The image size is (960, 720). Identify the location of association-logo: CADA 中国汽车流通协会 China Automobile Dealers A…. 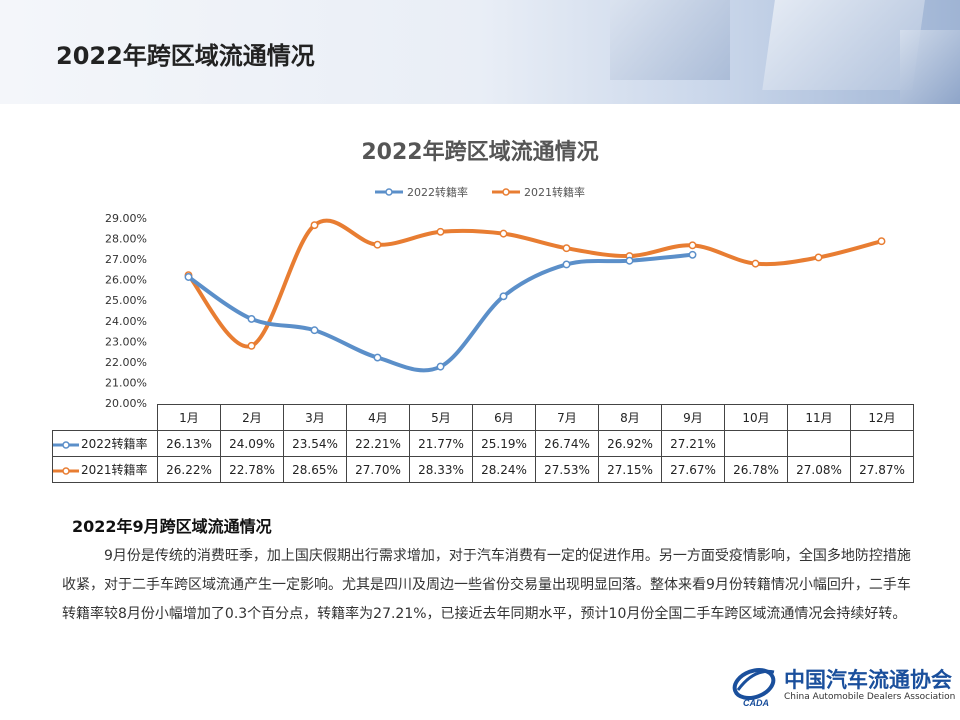
(842, 685).